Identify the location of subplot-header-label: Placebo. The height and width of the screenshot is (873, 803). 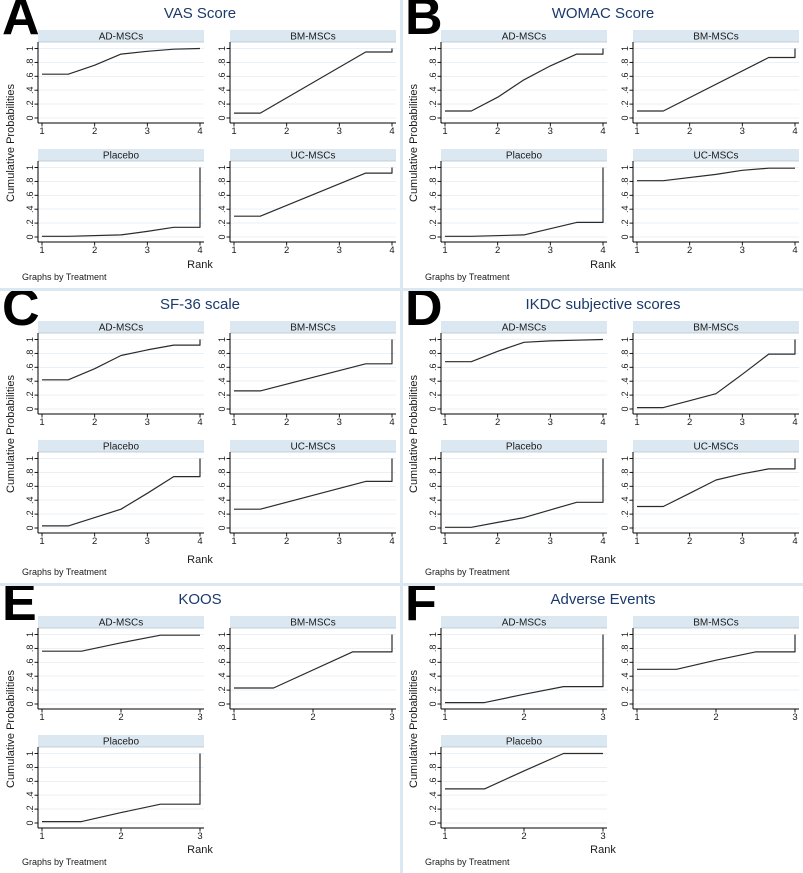
(121, 446).